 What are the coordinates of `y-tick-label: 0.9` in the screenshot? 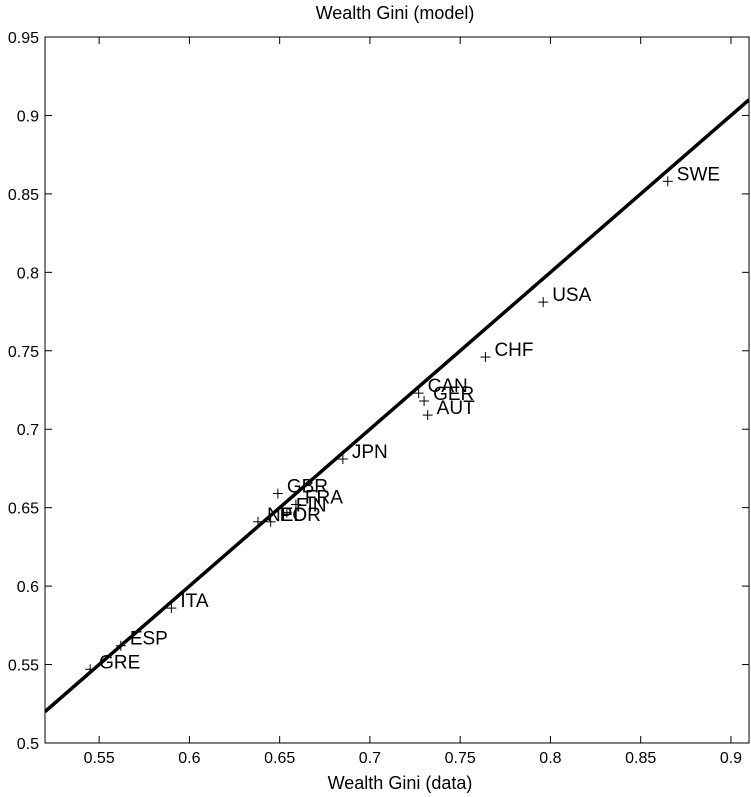 It's located at (28, 116).